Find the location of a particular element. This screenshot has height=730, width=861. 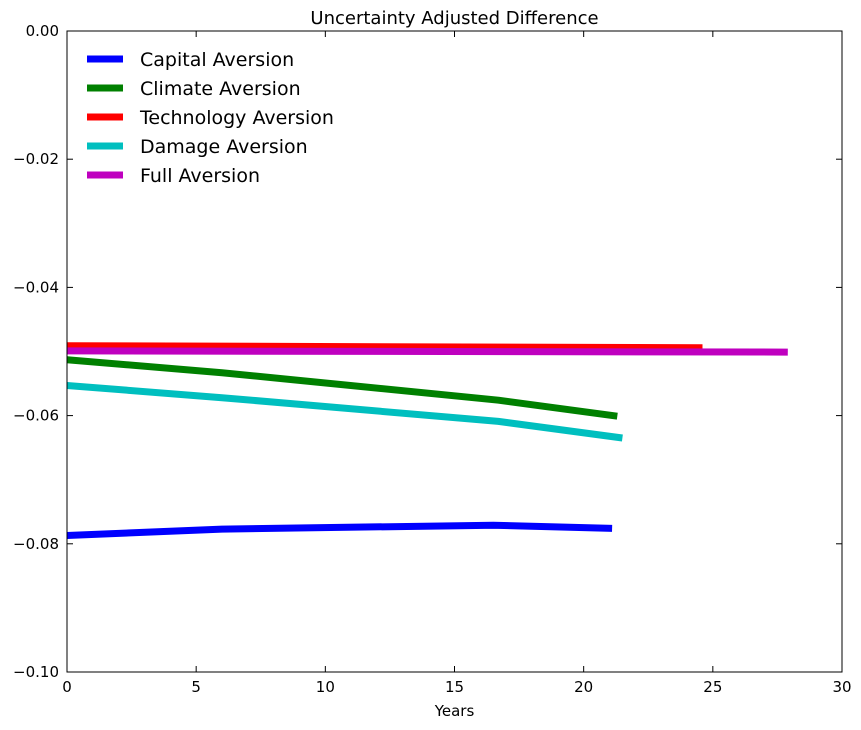

x-axis-label: Years is located at coordinates (454, 711).